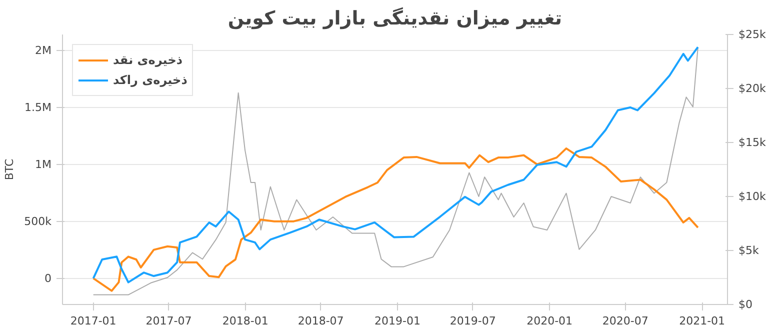  Describe the element at coordinates (321, 320) in the screenshot. I see `x-tick-label: 2018-07` at that location.